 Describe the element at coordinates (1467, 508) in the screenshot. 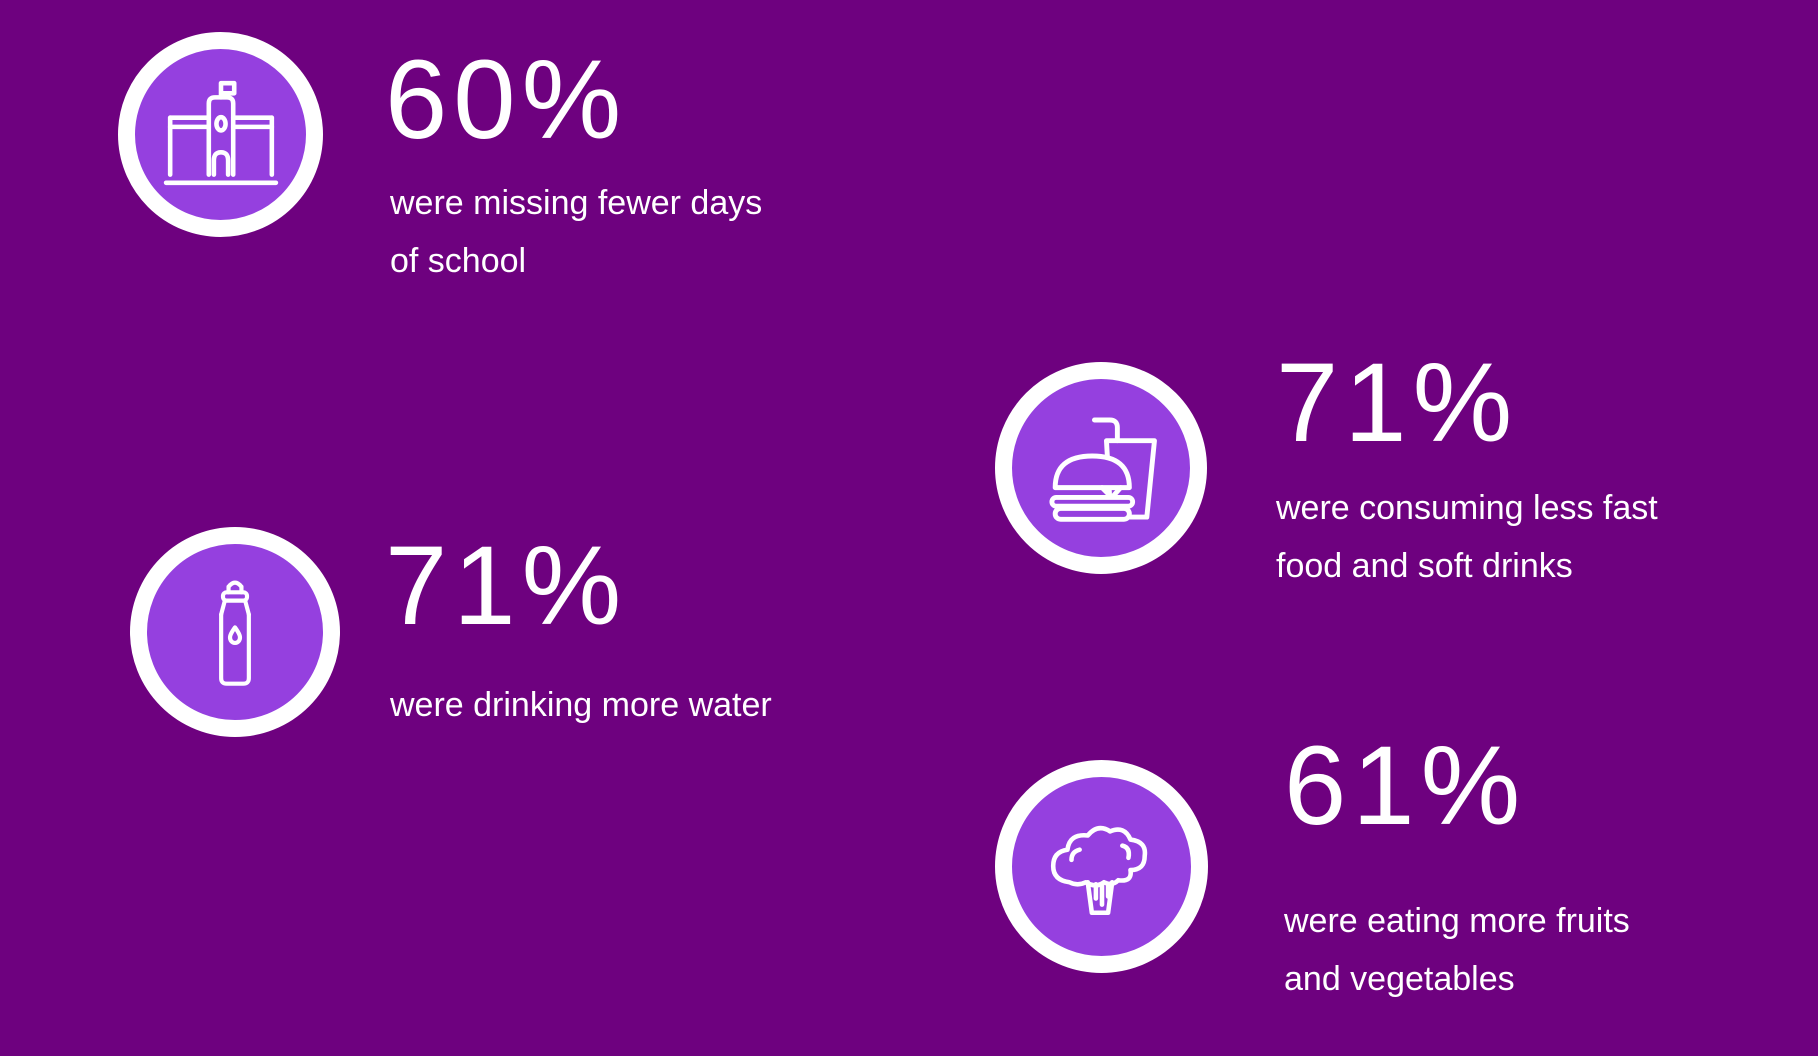

I see `stat-description-line: were consuming less fast` at that location.